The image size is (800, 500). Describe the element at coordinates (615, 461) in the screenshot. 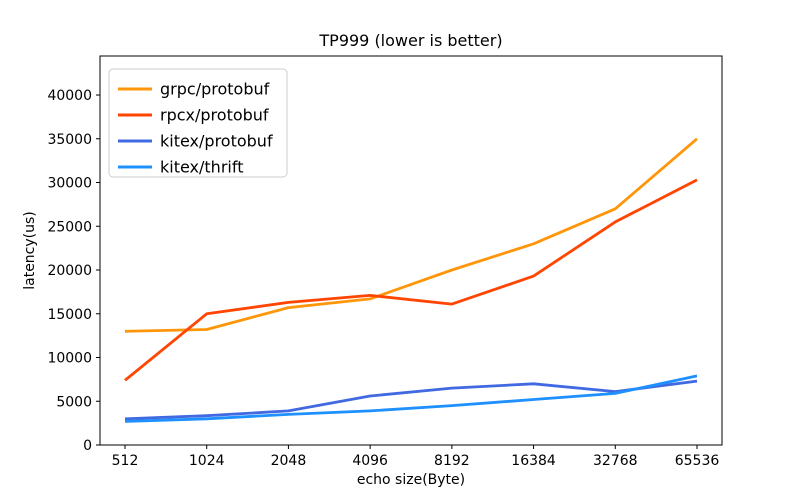

I see `x-tick-label: 32768` at that location.